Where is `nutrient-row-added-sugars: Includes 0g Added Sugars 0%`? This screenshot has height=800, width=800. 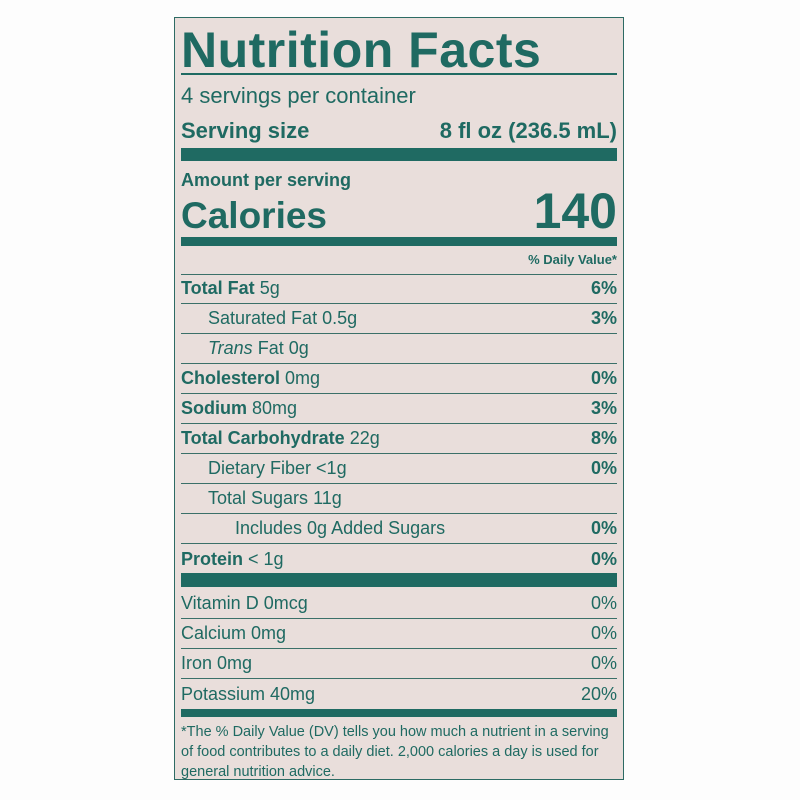
nutrient-row-added-sugars: Includes 0g Added Sugars 0% is located at coordinates (399, 529).